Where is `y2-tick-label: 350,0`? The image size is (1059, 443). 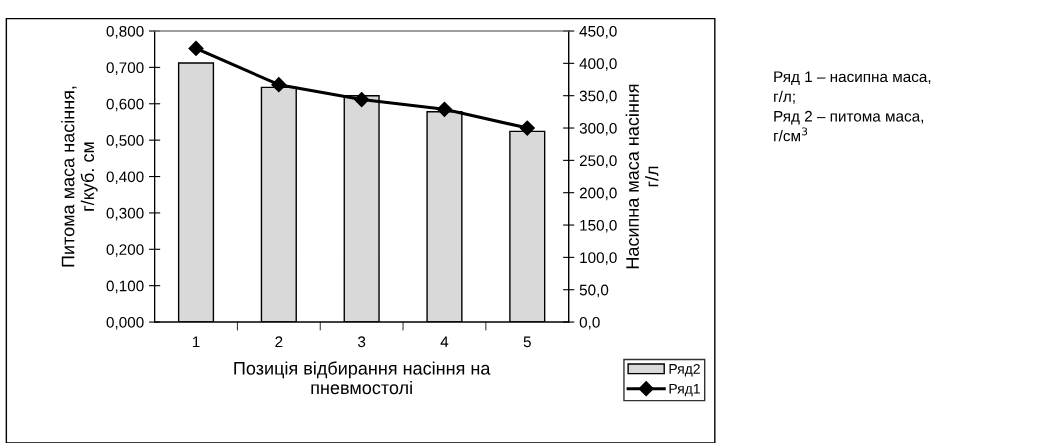 y2-tick-label: 350,0 is located at coordinates (598, 97).